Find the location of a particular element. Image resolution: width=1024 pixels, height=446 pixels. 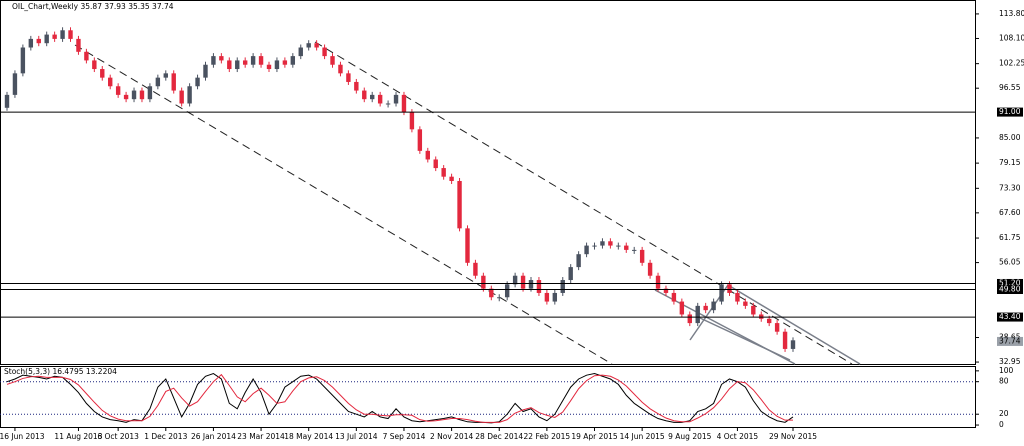

y-tick-label: 61.75 is located at coordinates (1010, 237).